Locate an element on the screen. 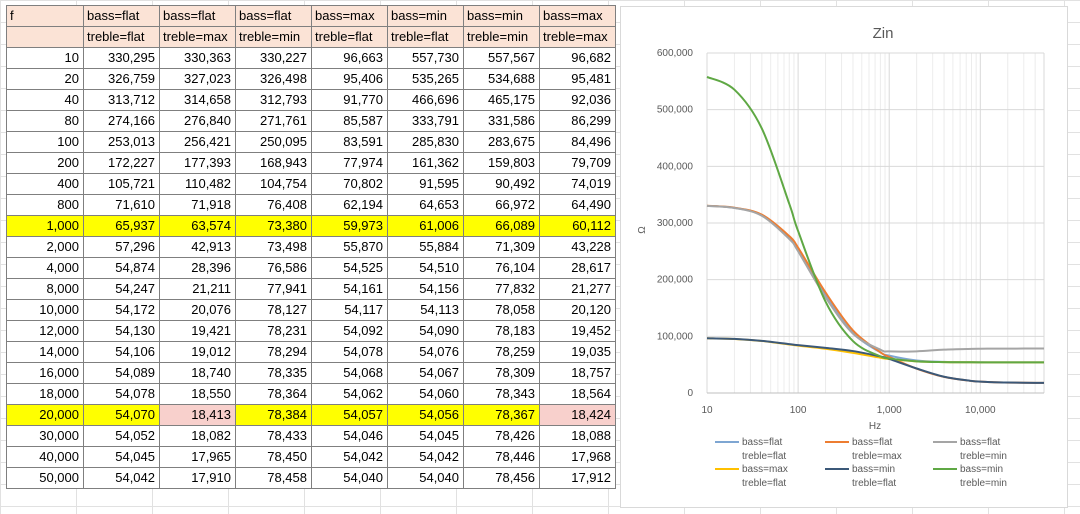 The width and height of the screenshot is (1080, 514). header-cell: treble=min is located at coordinates (501, 37).